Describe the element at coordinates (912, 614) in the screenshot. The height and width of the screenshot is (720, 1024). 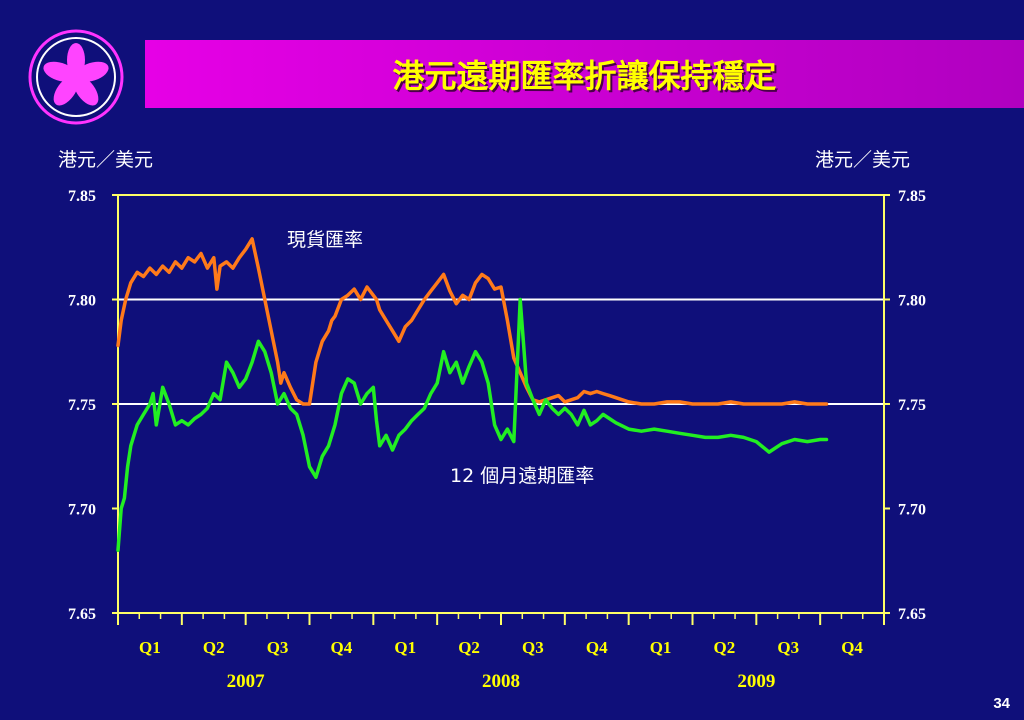
I see `y-tick-label-right: 7.65` at that location.